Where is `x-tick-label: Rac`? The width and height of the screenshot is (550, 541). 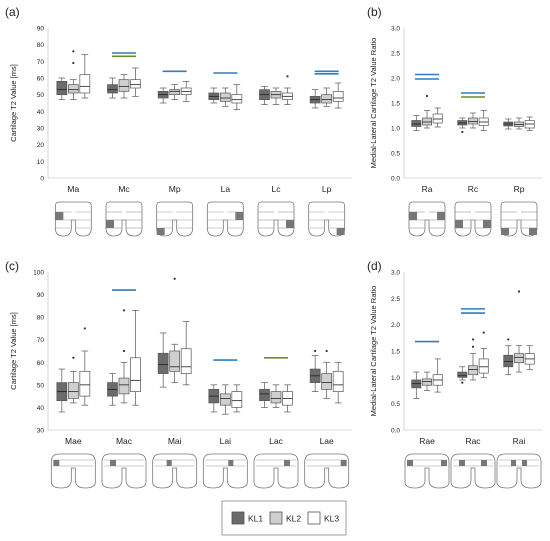 x-tick-label: Rac is located at coordinates (473, 441).